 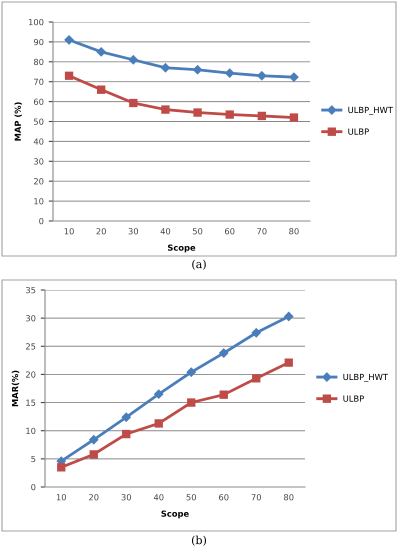 I want to click on y-tick-label: 40, so click(x=39, y=141).